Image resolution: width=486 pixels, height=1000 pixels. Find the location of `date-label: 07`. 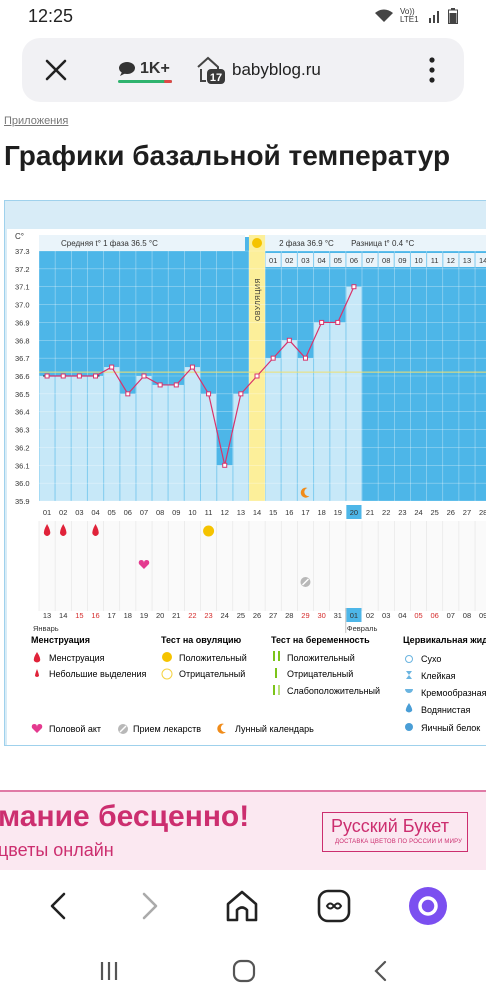

date-label: 07 is located at coordinates (451, 615).